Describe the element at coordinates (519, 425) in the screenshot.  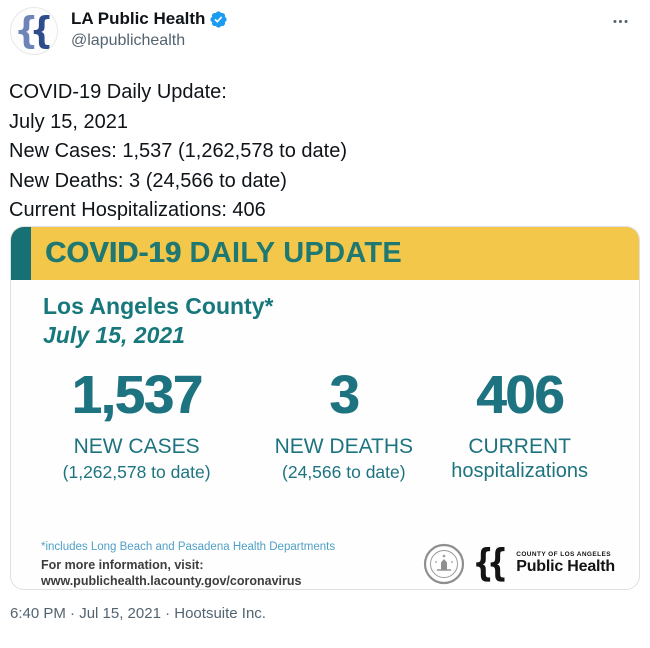
I see `stat-current-hospitalizations: 406 CURRENT hospitalizations` at that location.